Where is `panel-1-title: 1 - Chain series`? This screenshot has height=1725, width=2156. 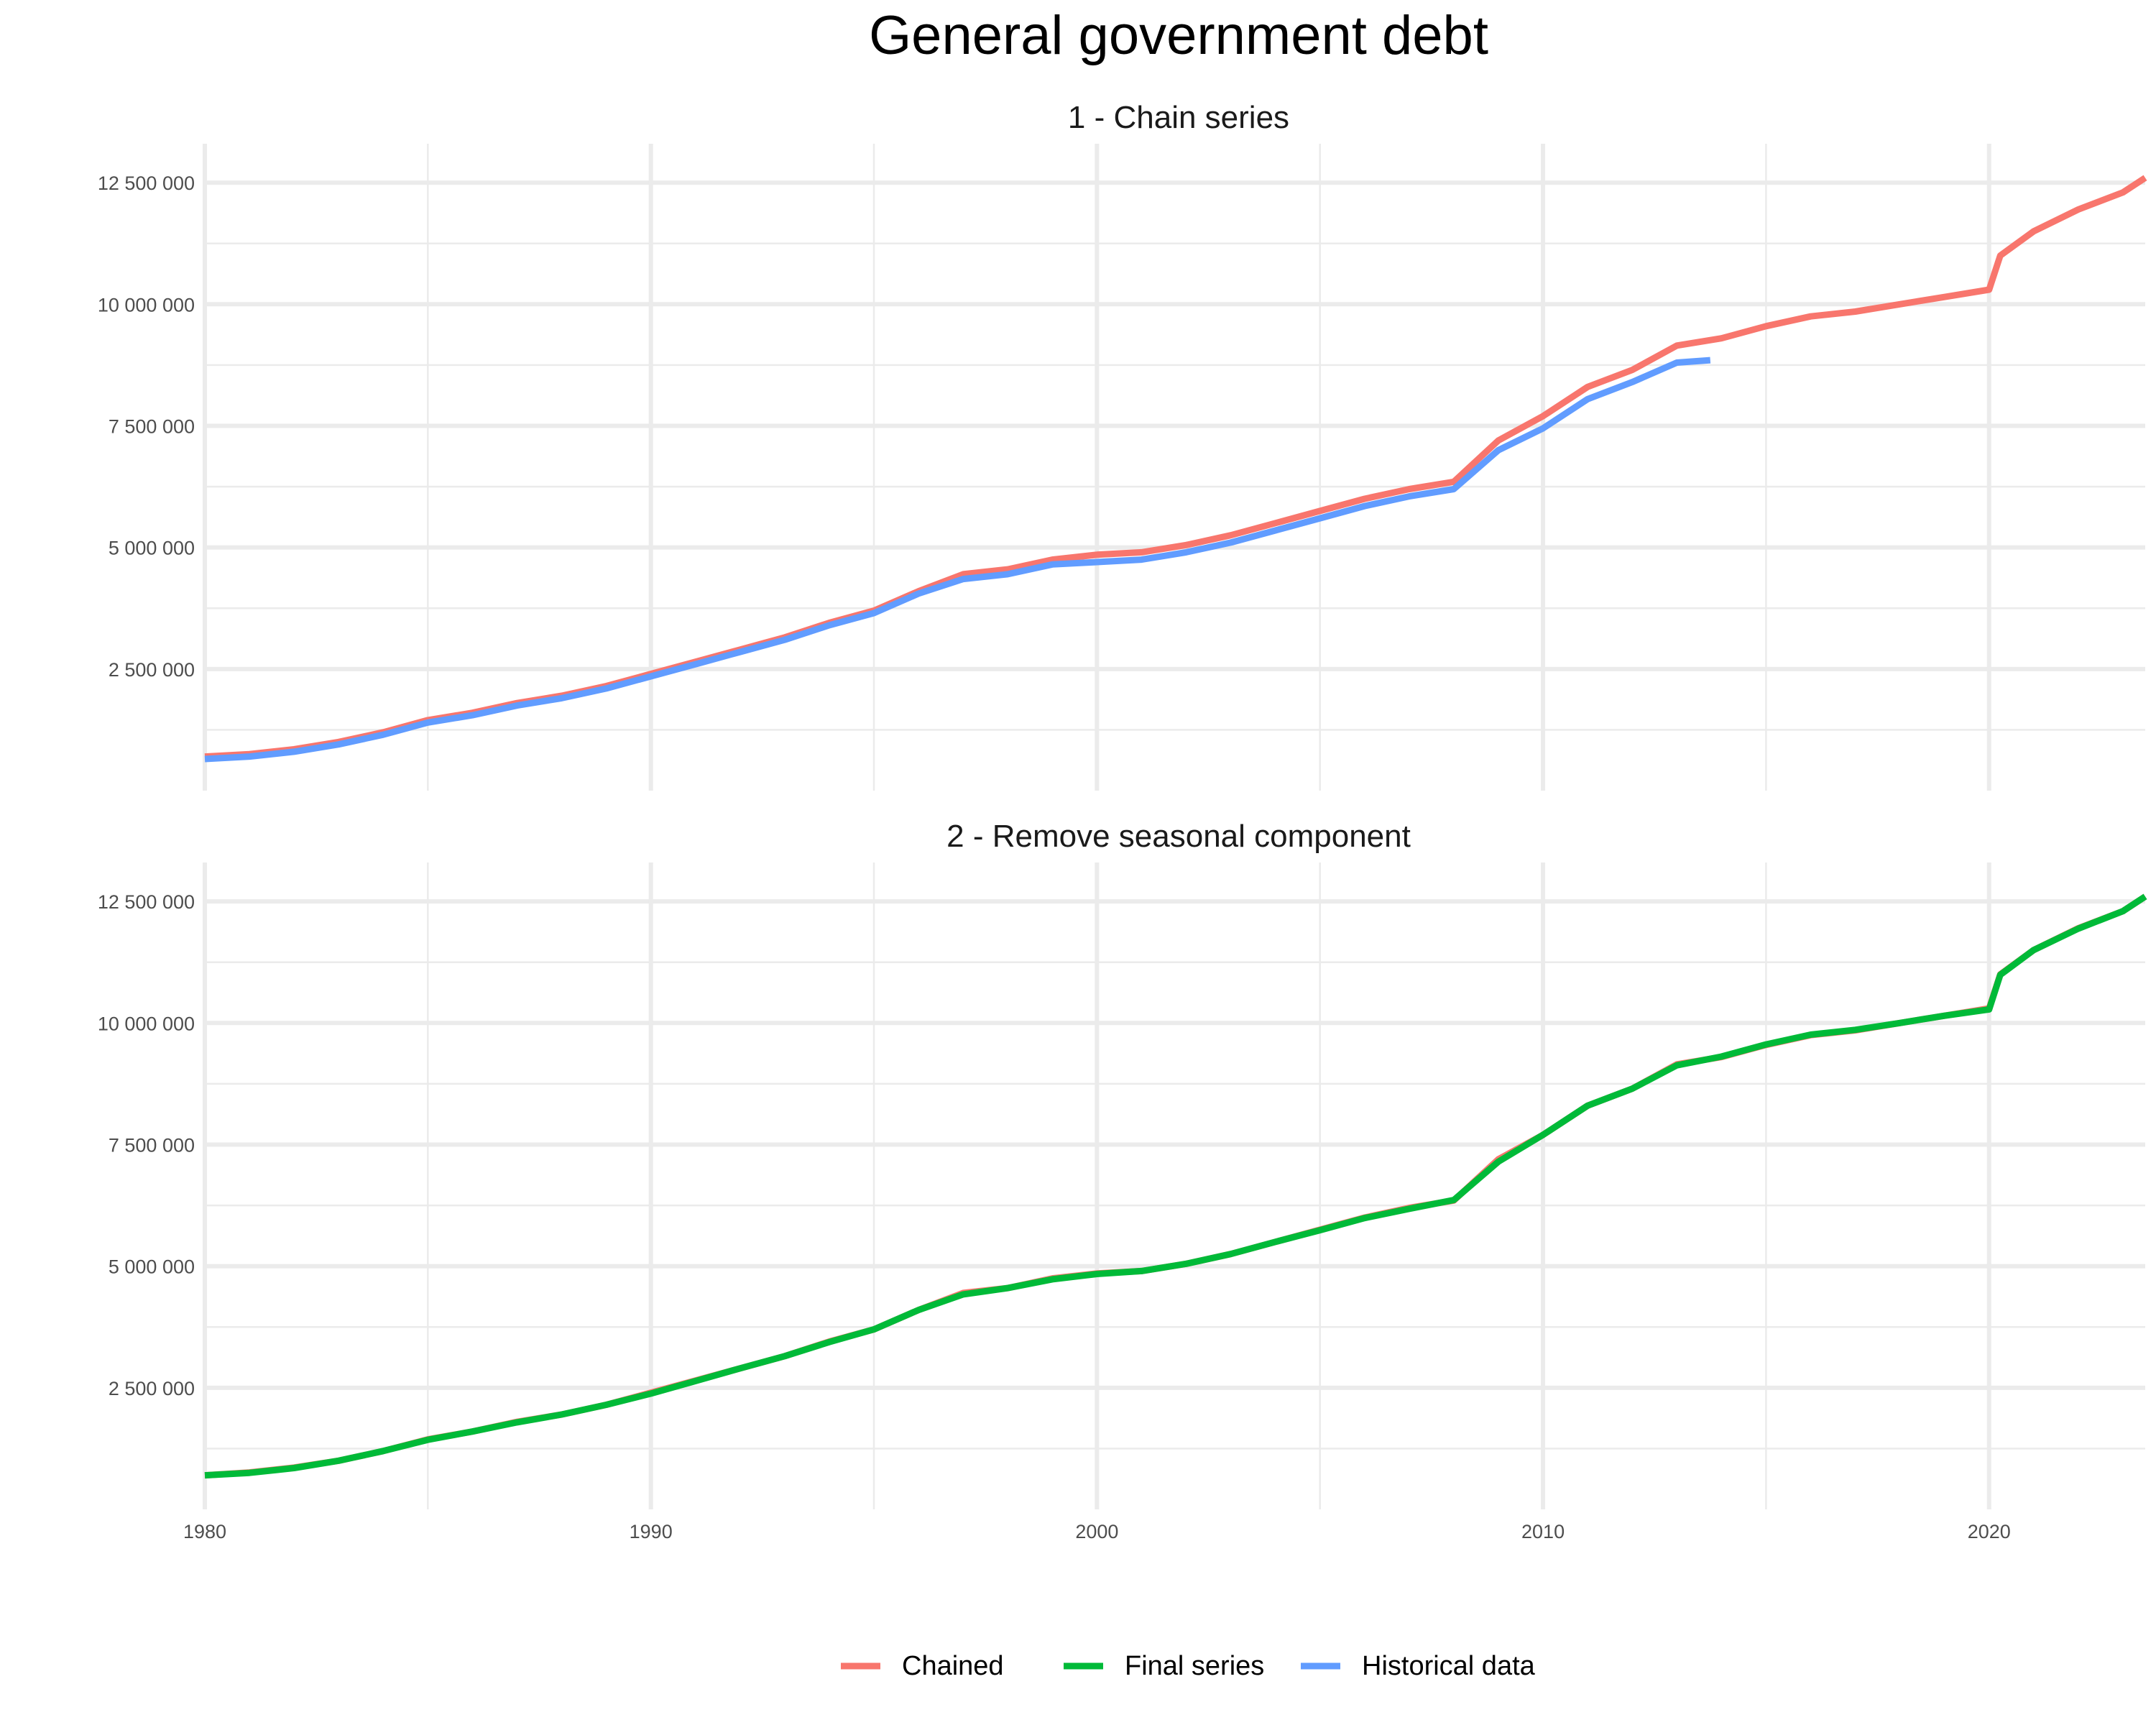
panel-1-title: 1 - Chain series is located at coordinates (1178, 117).